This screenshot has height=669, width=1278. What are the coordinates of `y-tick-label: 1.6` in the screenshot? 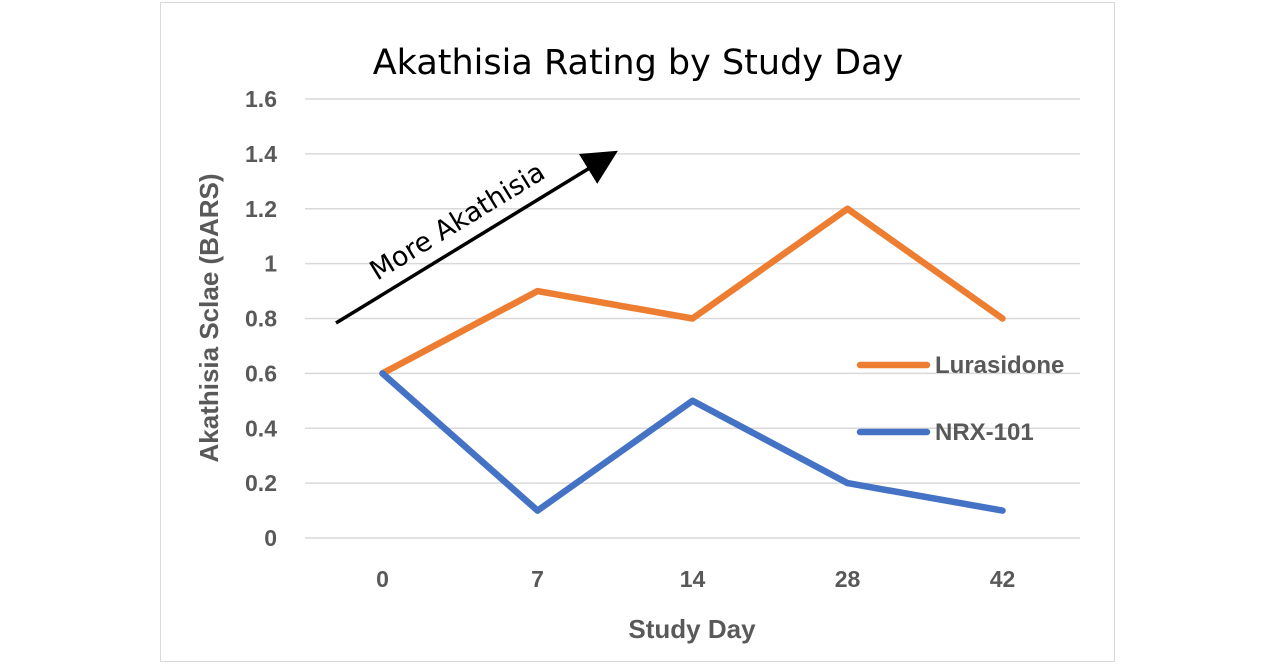 It's located at (261, 99).